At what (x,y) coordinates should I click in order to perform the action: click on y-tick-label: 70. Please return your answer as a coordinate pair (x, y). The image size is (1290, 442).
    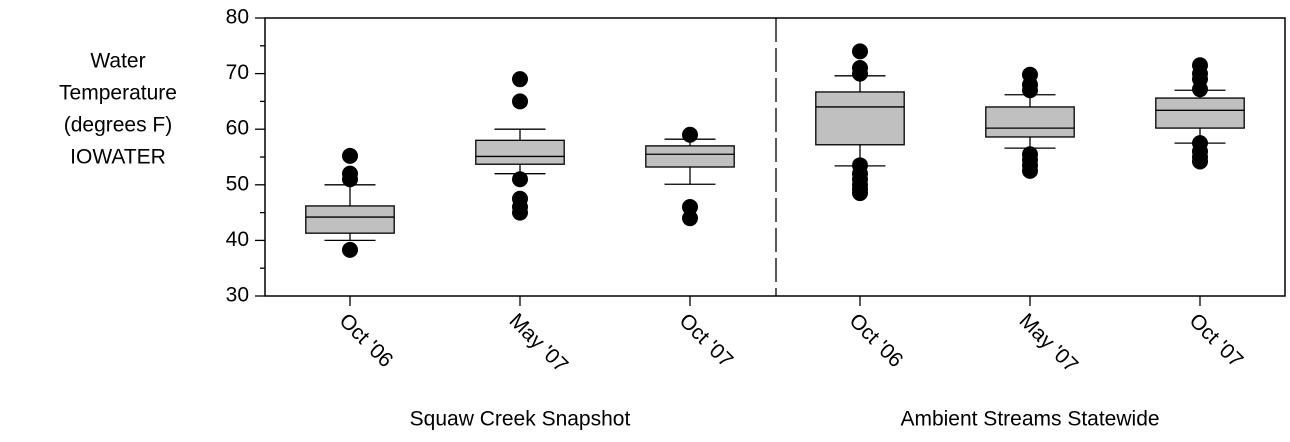
    Looking at the image, I should click on (237, 72).